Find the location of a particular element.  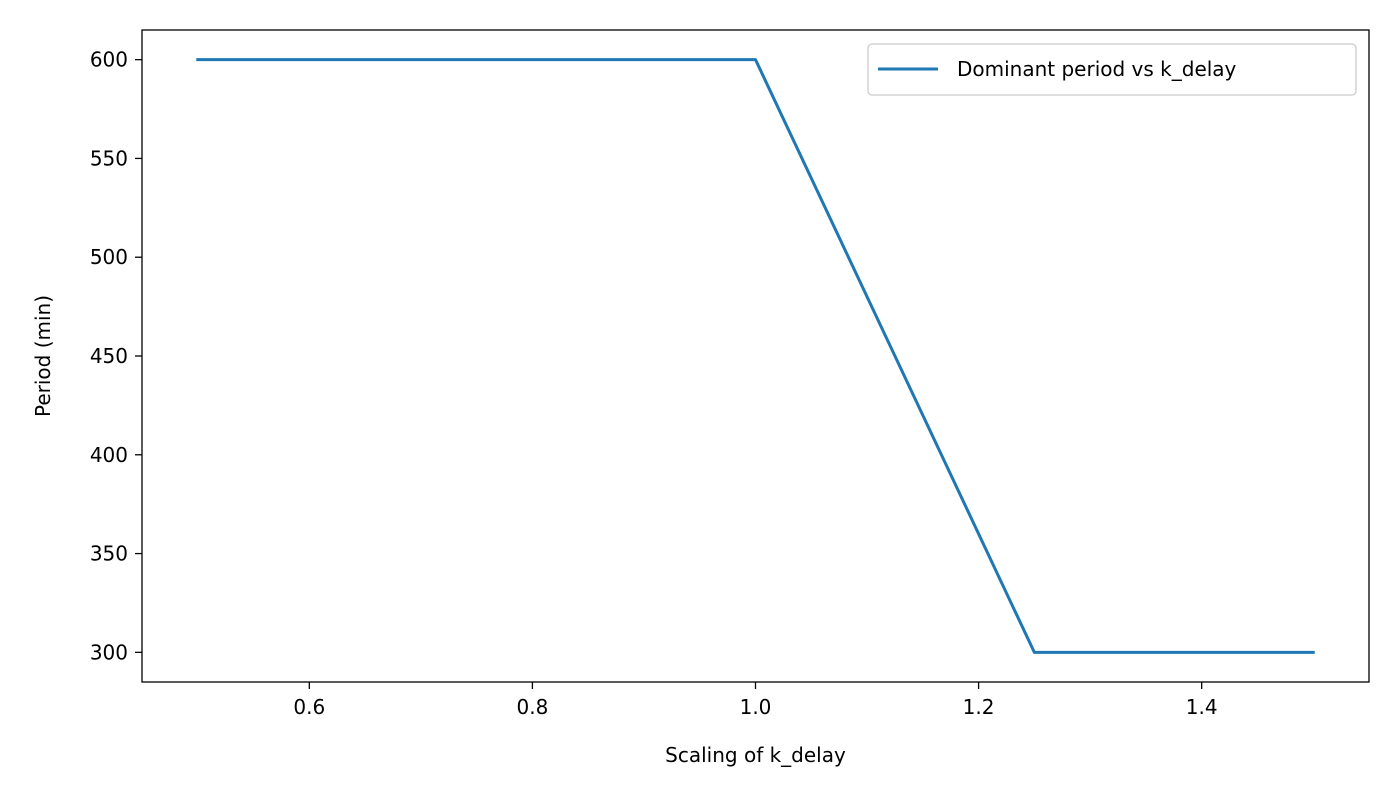

y-tick-label: 400 is located at coordinates (109, 455).